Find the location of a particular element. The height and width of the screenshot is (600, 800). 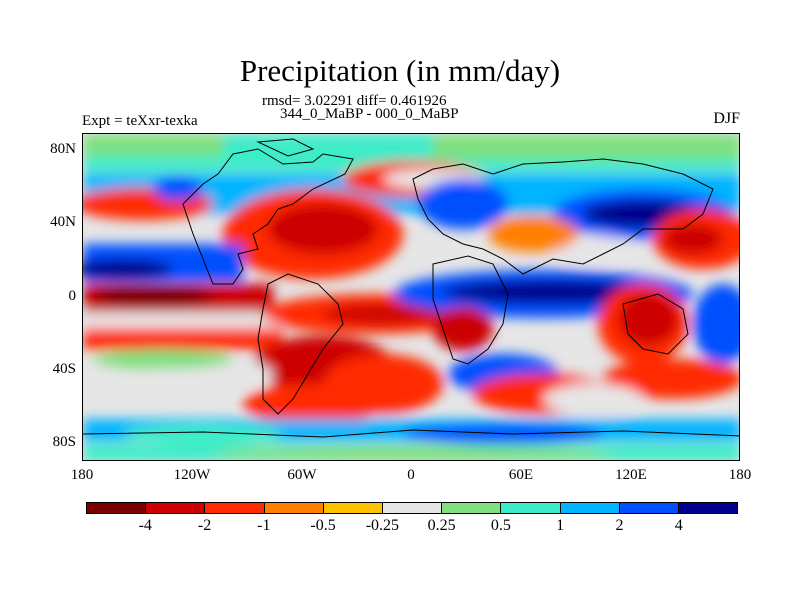

colorbar-label: -4 is located at coordinates (145, 525).